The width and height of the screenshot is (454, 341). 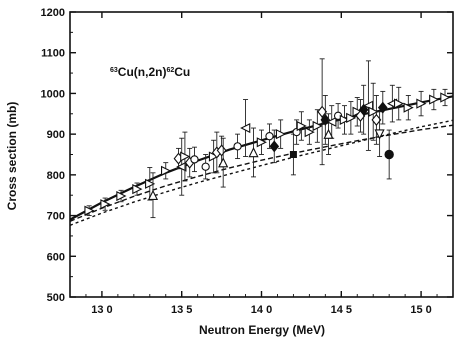 What do you see at coordinates (53, 13) in the screenshot?
I see `y-tick-label: 1200` at bounding box center [53, 13].